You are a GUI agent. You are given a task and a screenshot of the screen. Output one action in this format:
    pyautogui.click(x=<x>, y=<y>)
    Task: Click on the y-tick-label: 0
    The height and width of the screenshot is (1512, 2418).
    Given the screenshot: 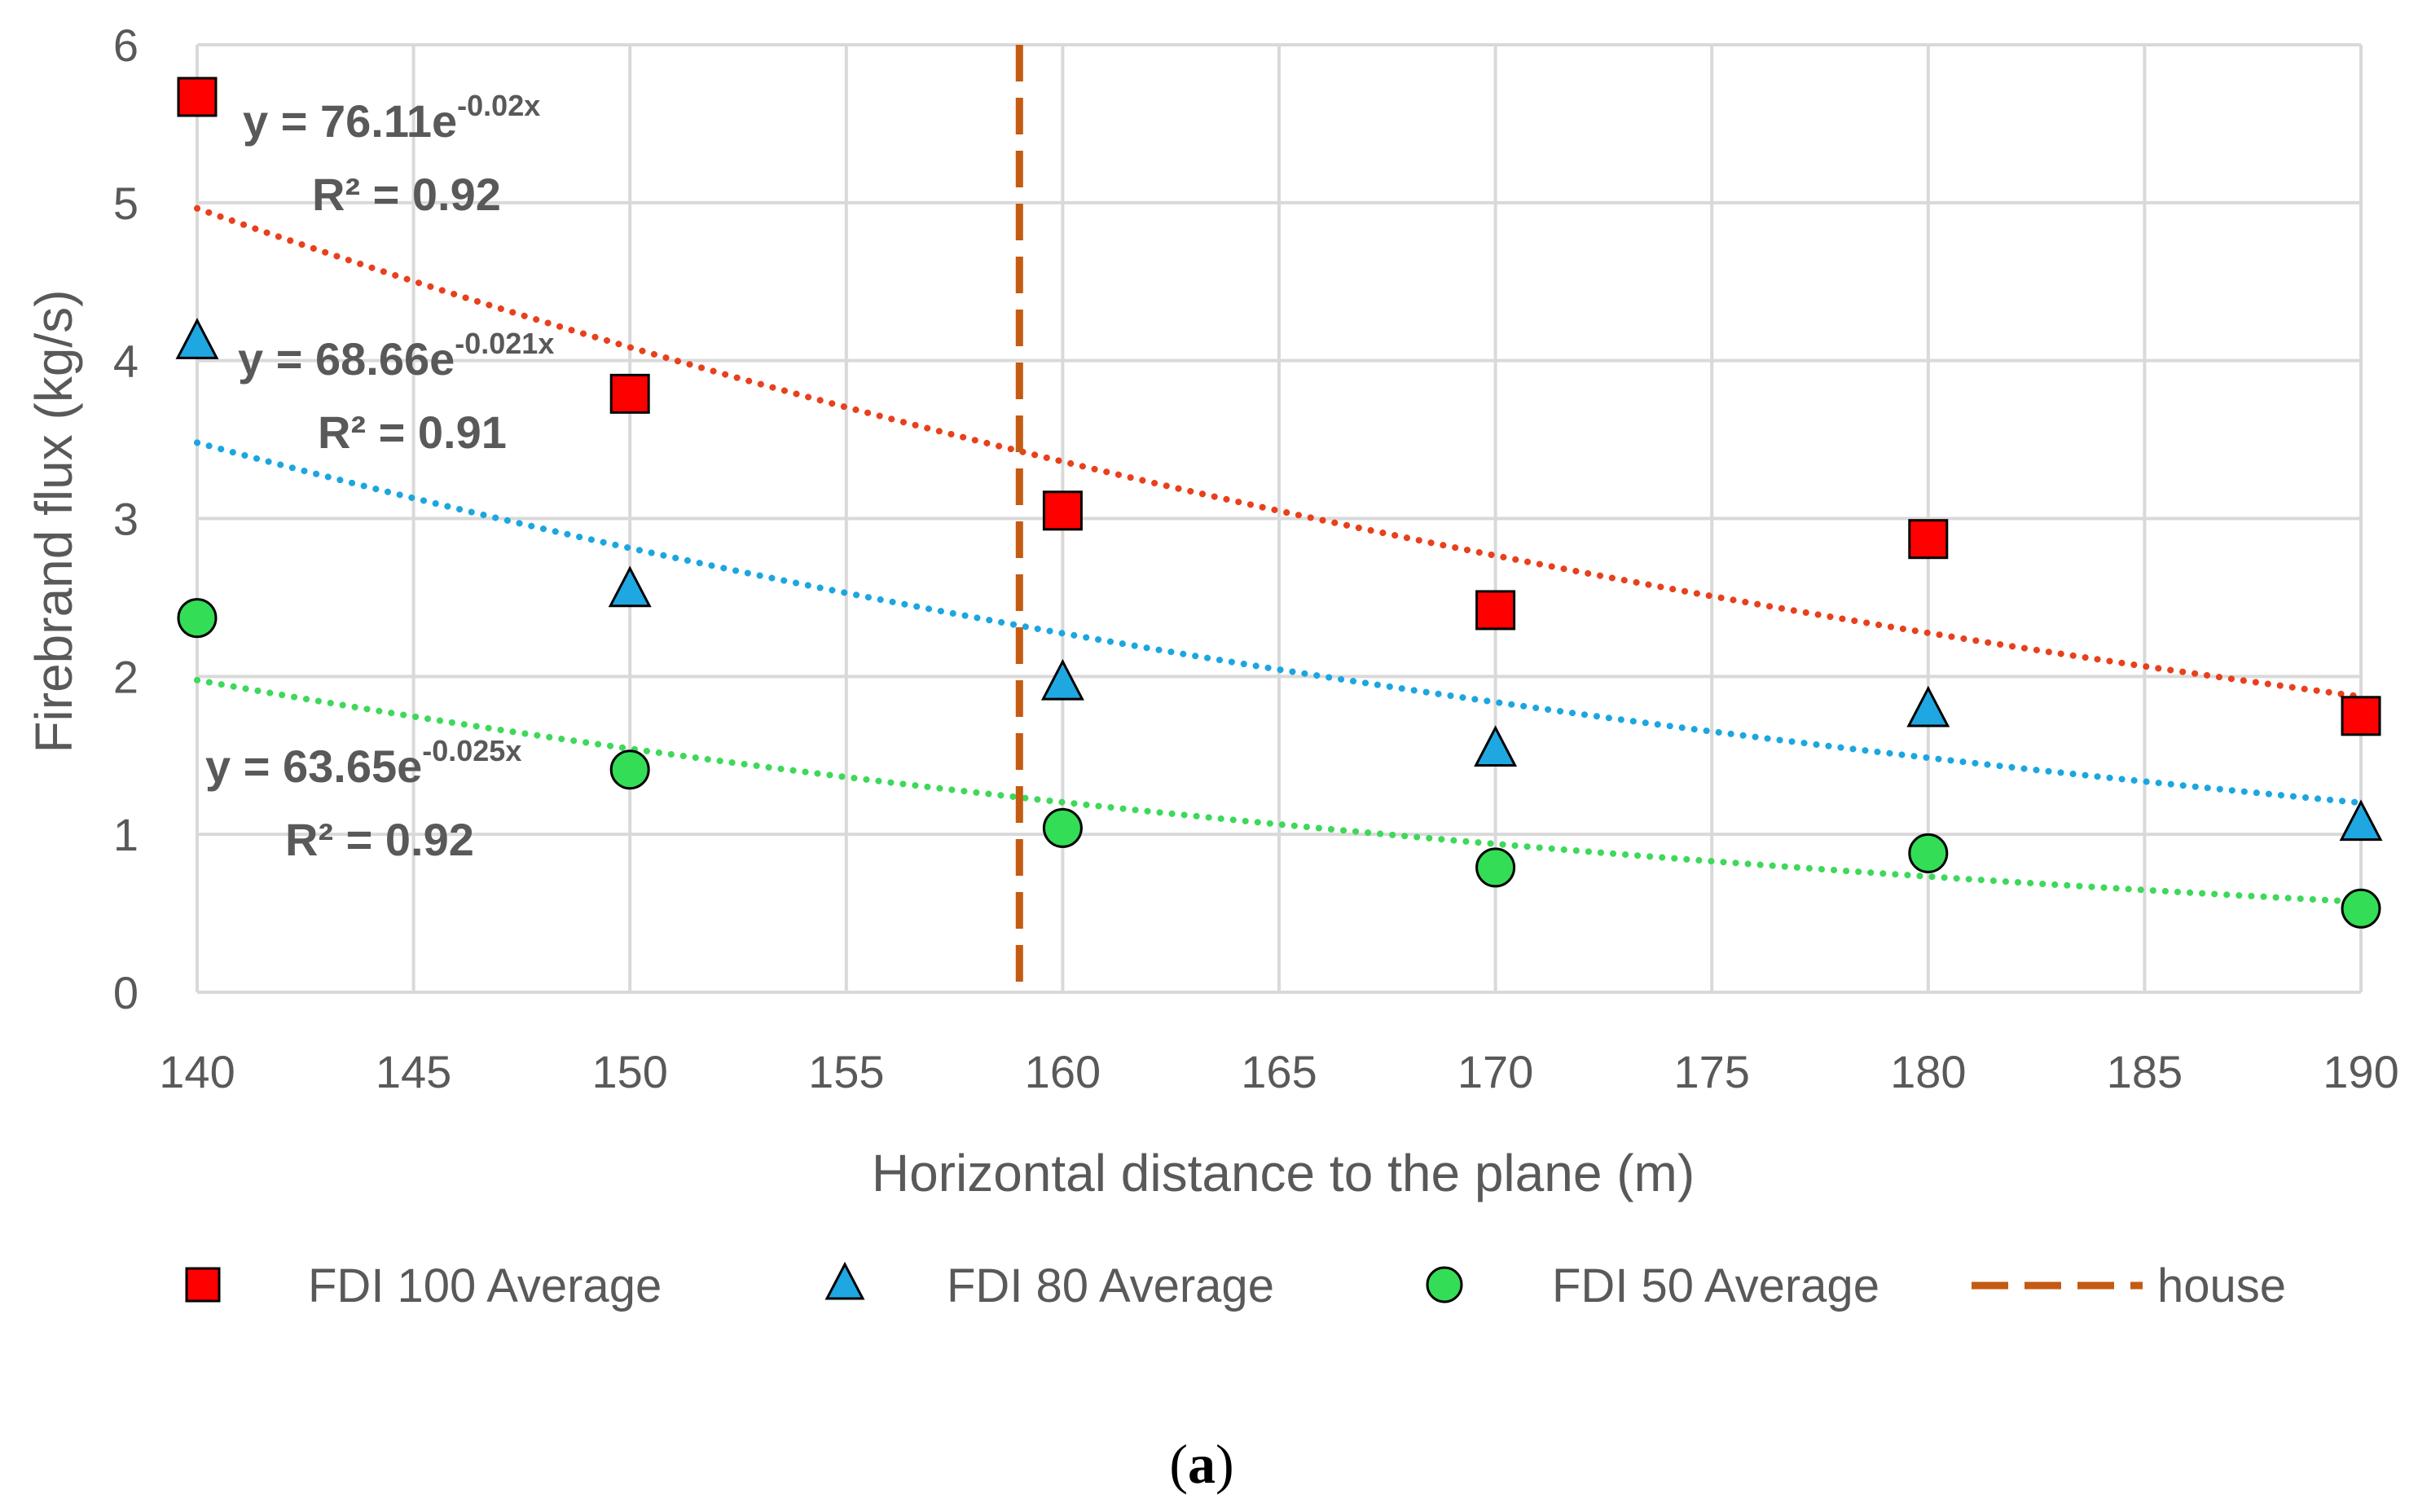 What is the action you would take?
    pyautogui.click(x=125, y=992)
    